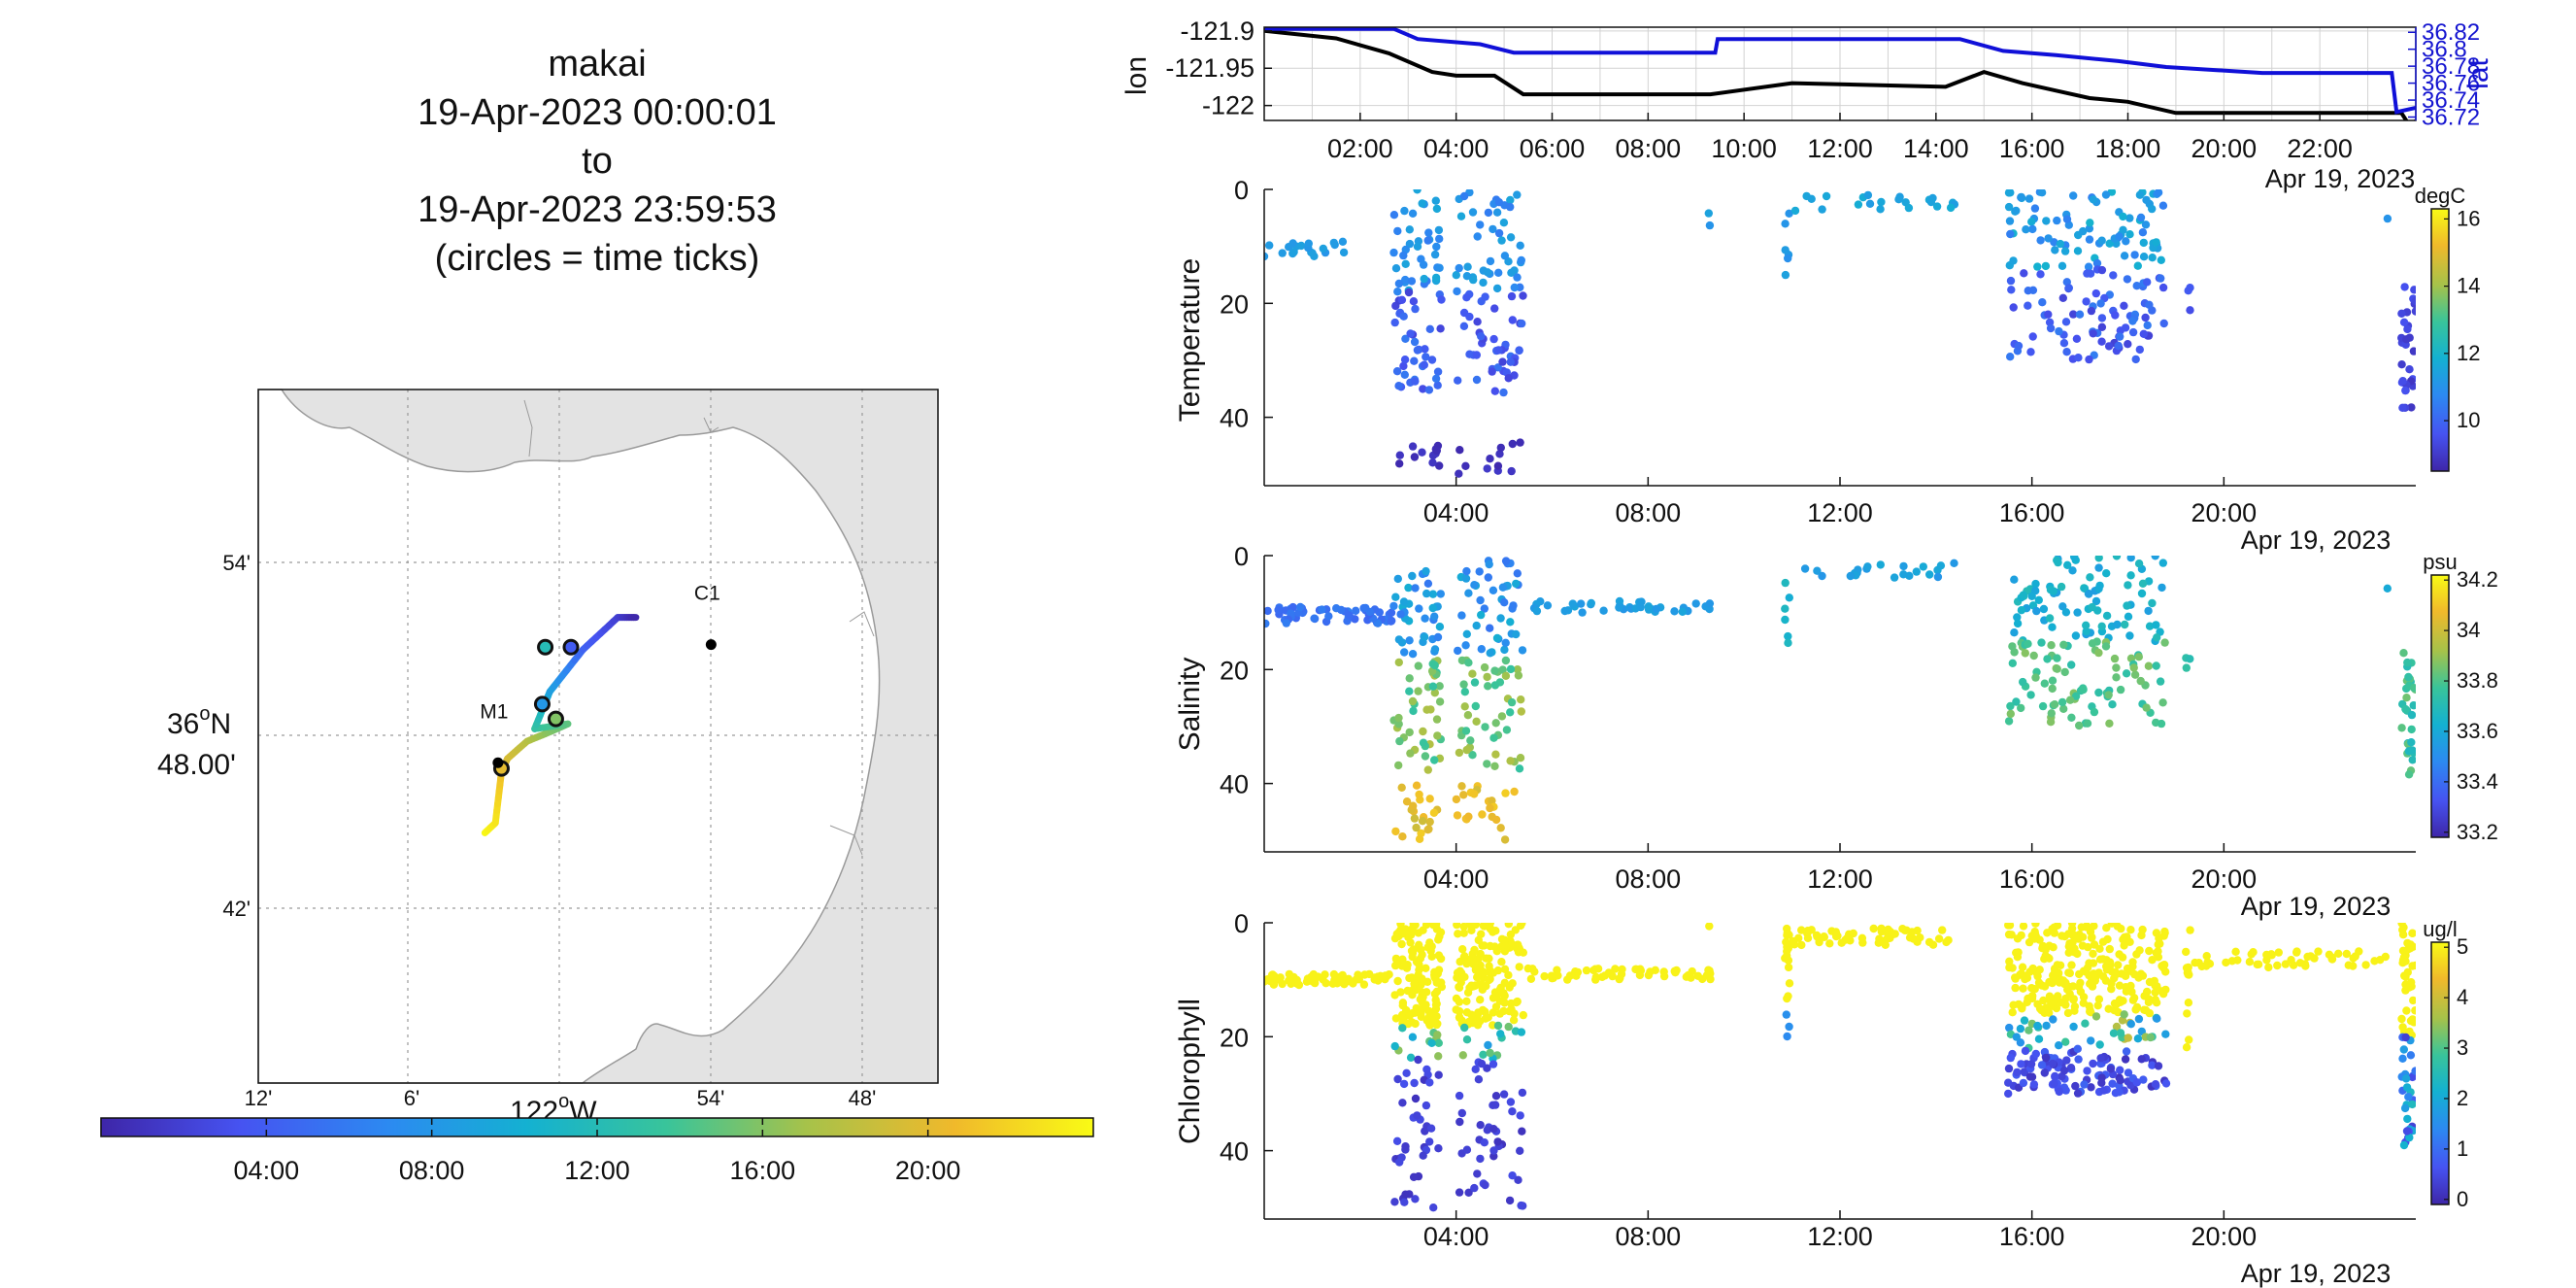  I want to click on x-tick-label: 10:00, so click(1744, 148).